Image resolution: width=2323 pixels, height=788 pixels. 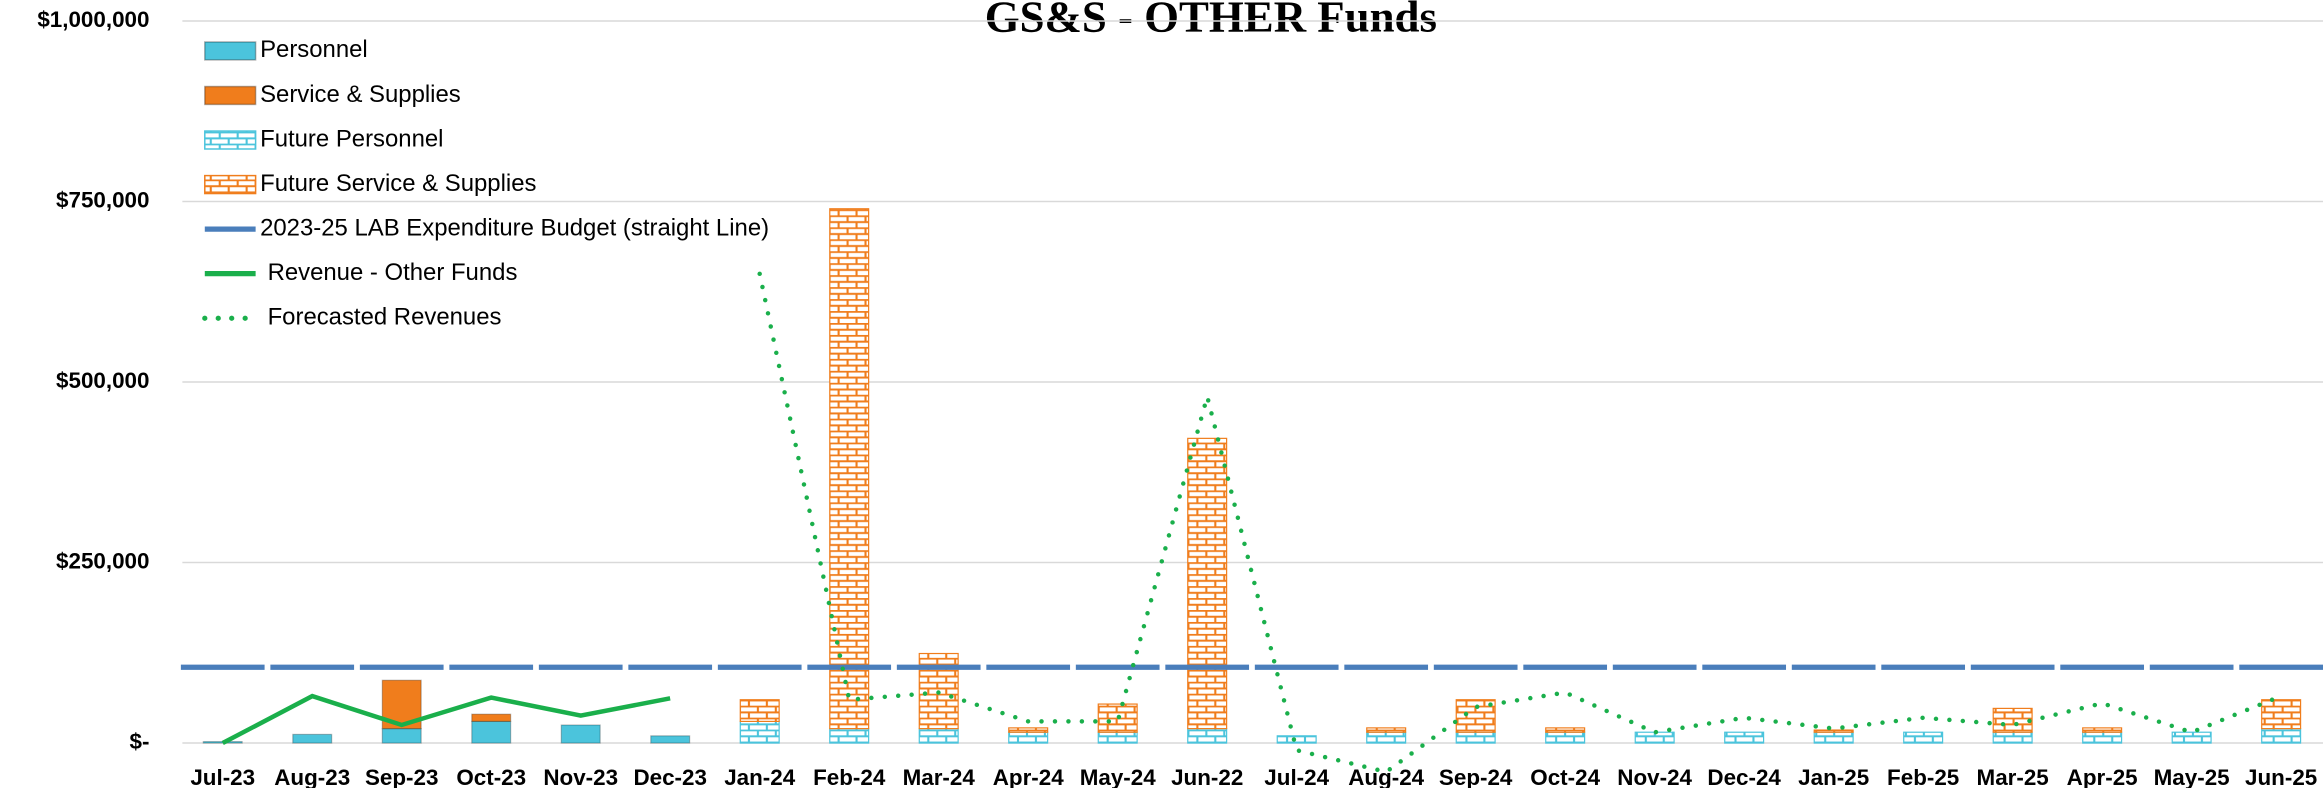 What do you see at coordinates (1654, 776) in the screenshot?
I see `x-tick-label: Nov-24` at bounding box center [1654, 776].